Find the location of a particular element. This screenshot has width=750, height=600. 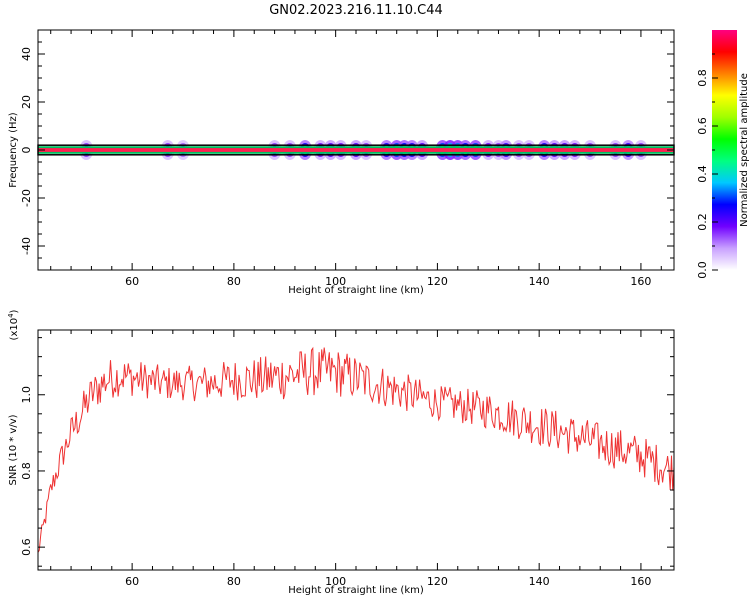

y-tick-label: 20 is located at coordinates (26, 102).